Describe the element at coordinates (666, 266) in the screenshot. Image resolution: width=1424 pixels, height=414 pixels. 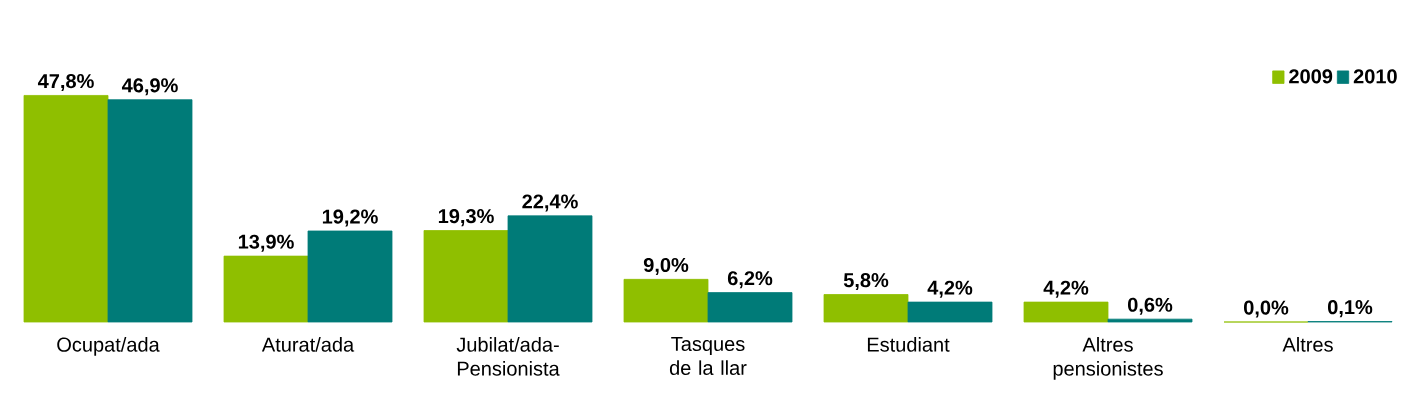
I see `data-label: 9,0%` at that location.